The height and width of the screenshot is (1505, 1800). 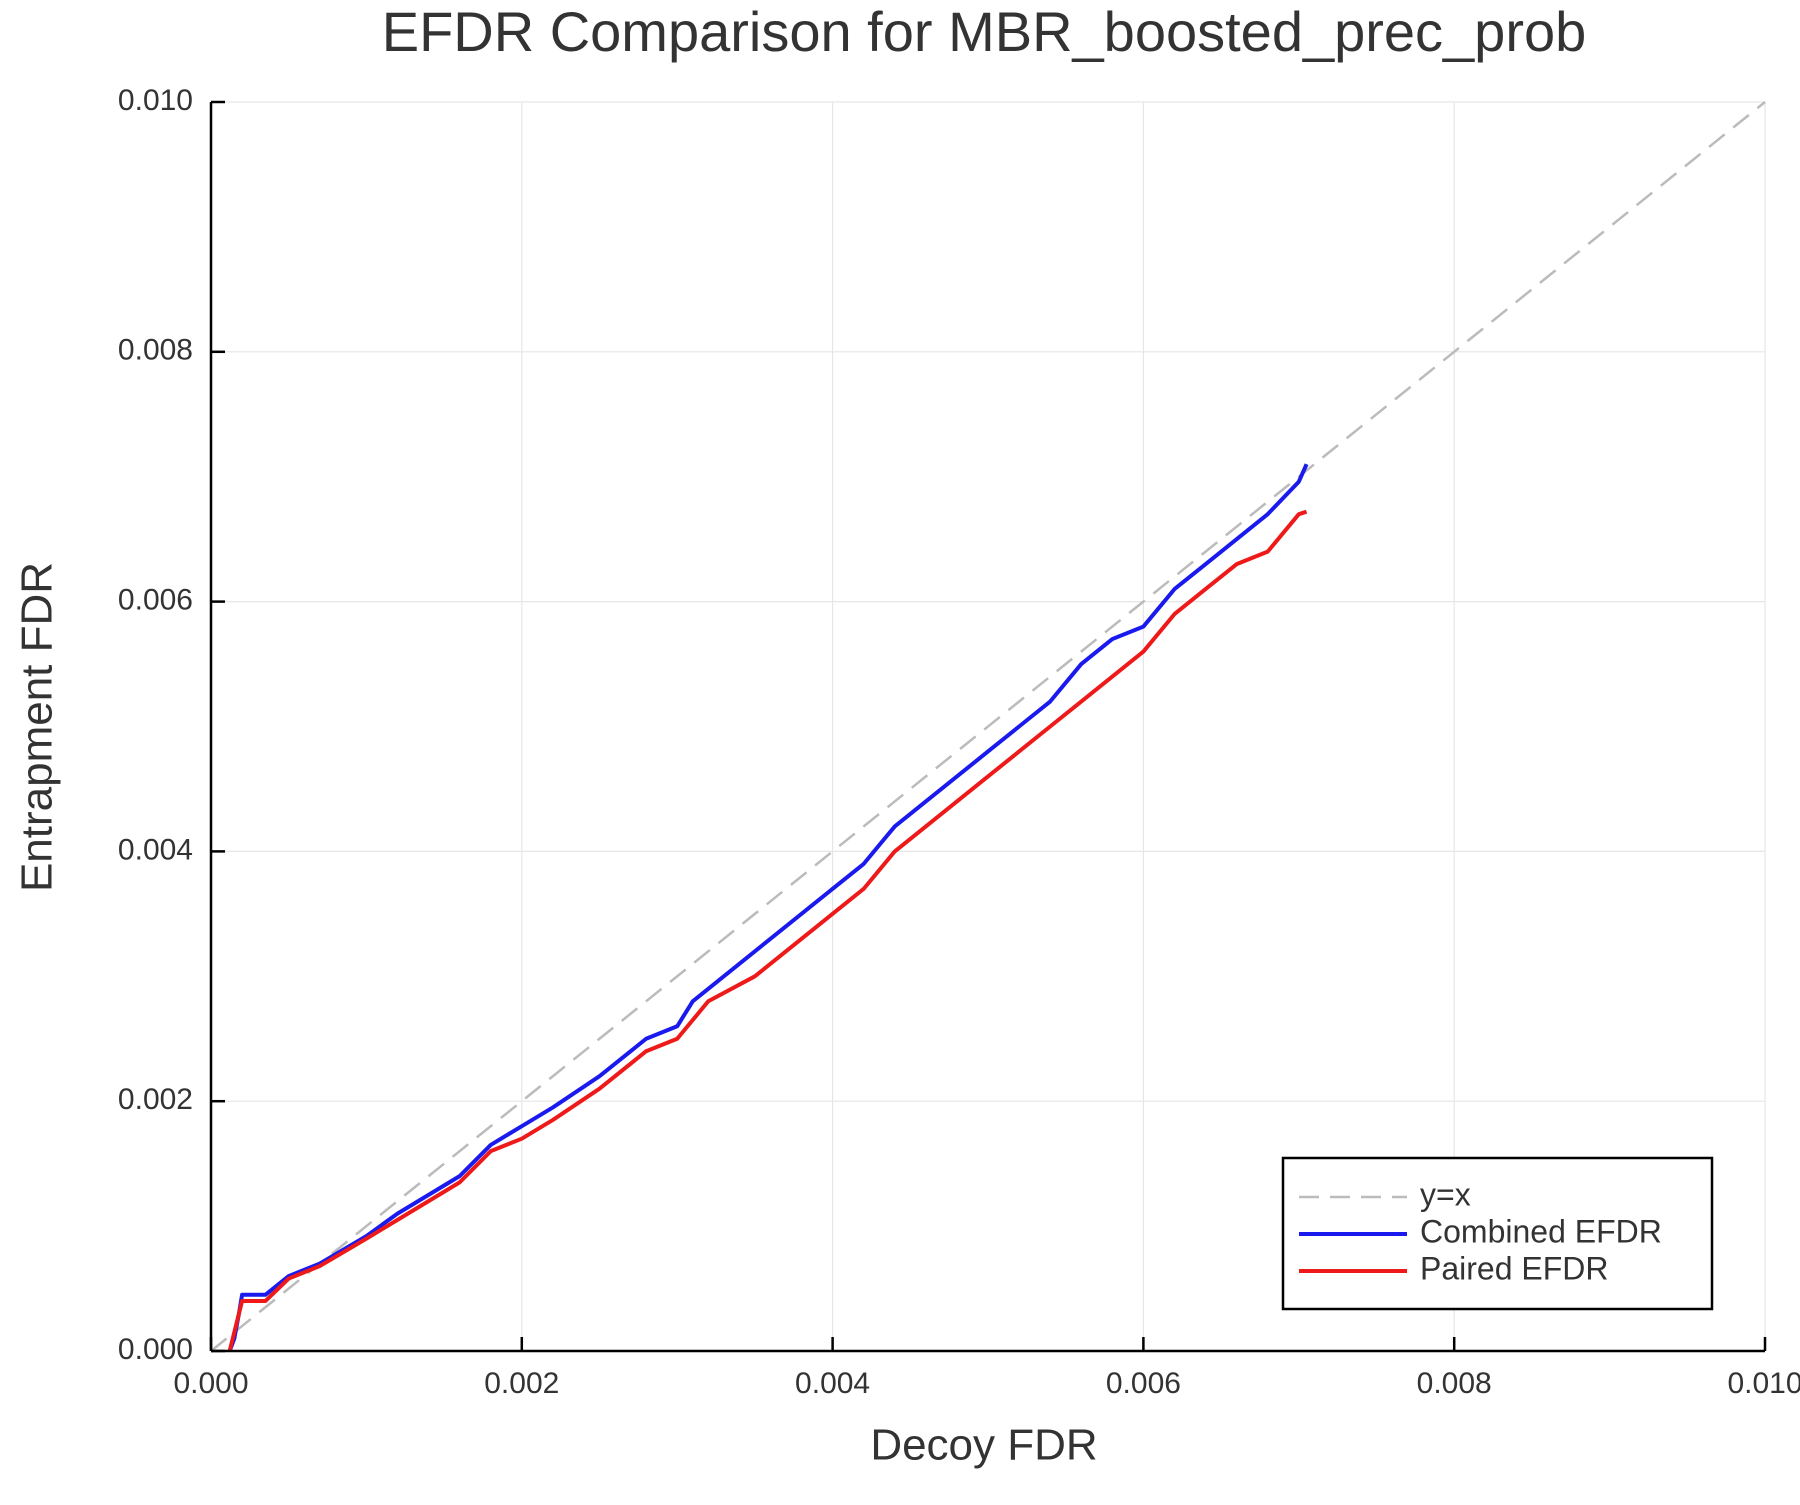 What do you see at coordinates (1143, 1383) in the screenshot?
I see `x-tick-label: 0.006` at bounding box center [1143, 1383].